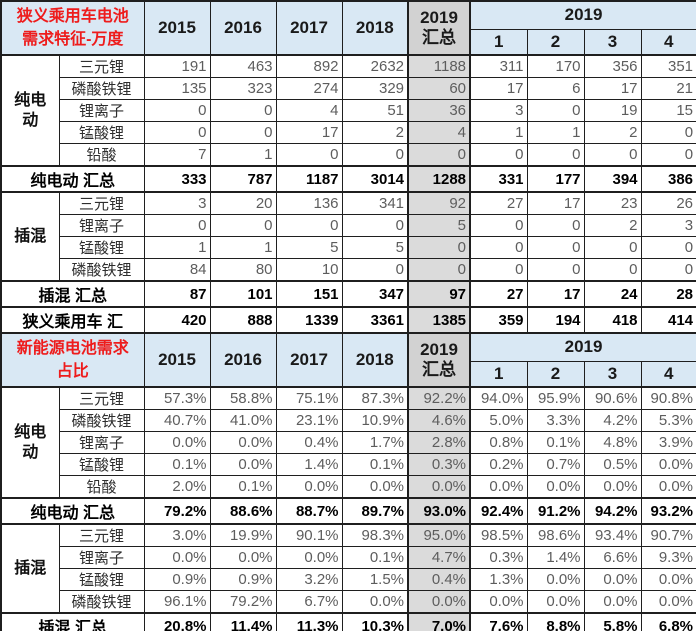  What do you see at coordinates (101, 487) in the screenshot?
I see `row-label: 铅酸` at bounding box center [101, 487].